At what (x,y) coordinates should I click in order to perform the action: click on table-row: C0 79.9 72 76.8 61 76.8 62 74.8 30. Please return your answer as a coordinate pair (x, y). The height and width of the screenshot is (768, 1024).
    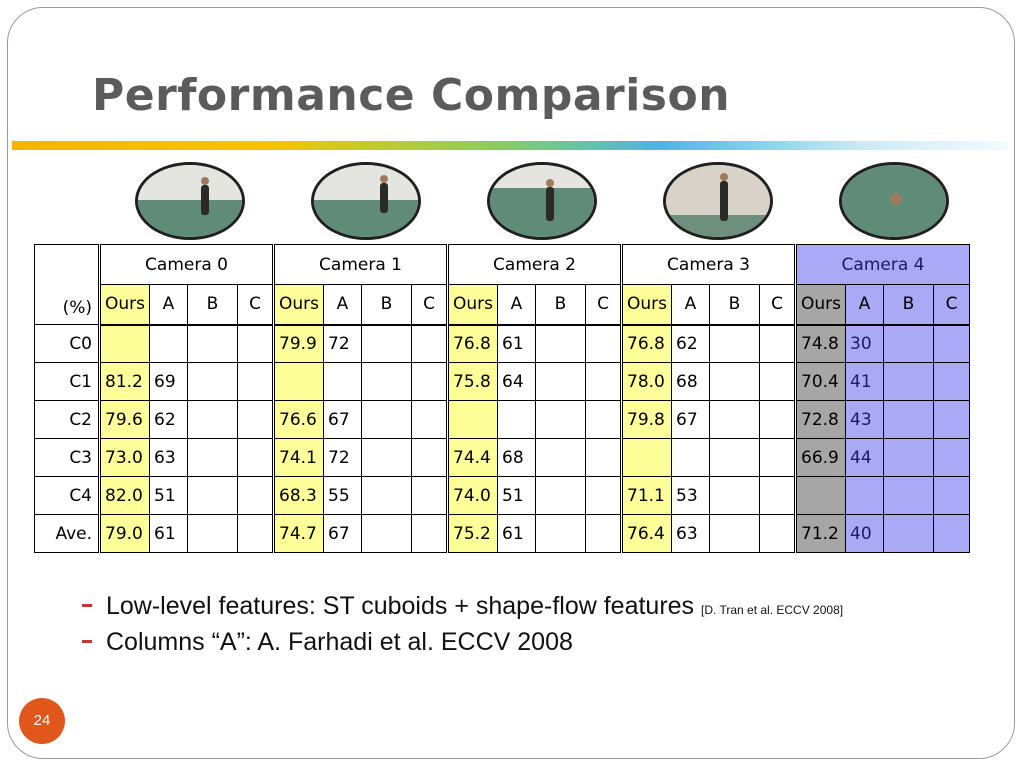
    Looking at the image, I should click on (502, 343).